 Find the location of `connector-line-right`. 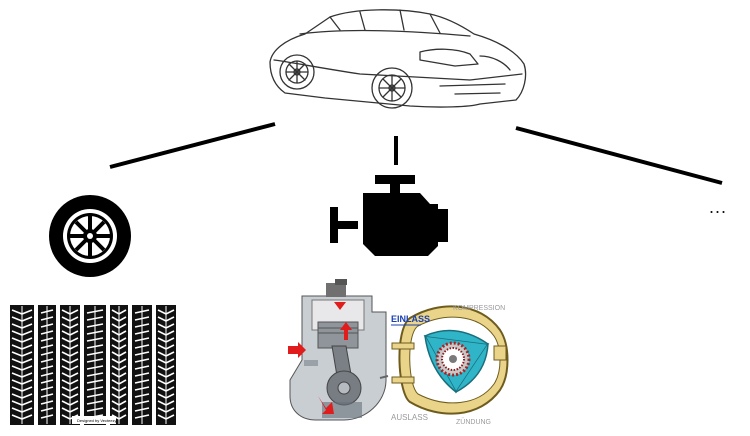

connector-line-right is located at coordinates (619, 155).